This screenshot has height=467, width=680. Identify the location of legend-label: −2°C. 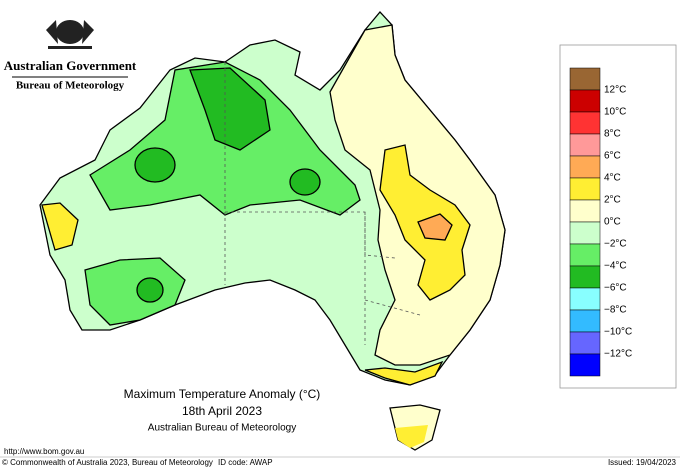
(615, 244).